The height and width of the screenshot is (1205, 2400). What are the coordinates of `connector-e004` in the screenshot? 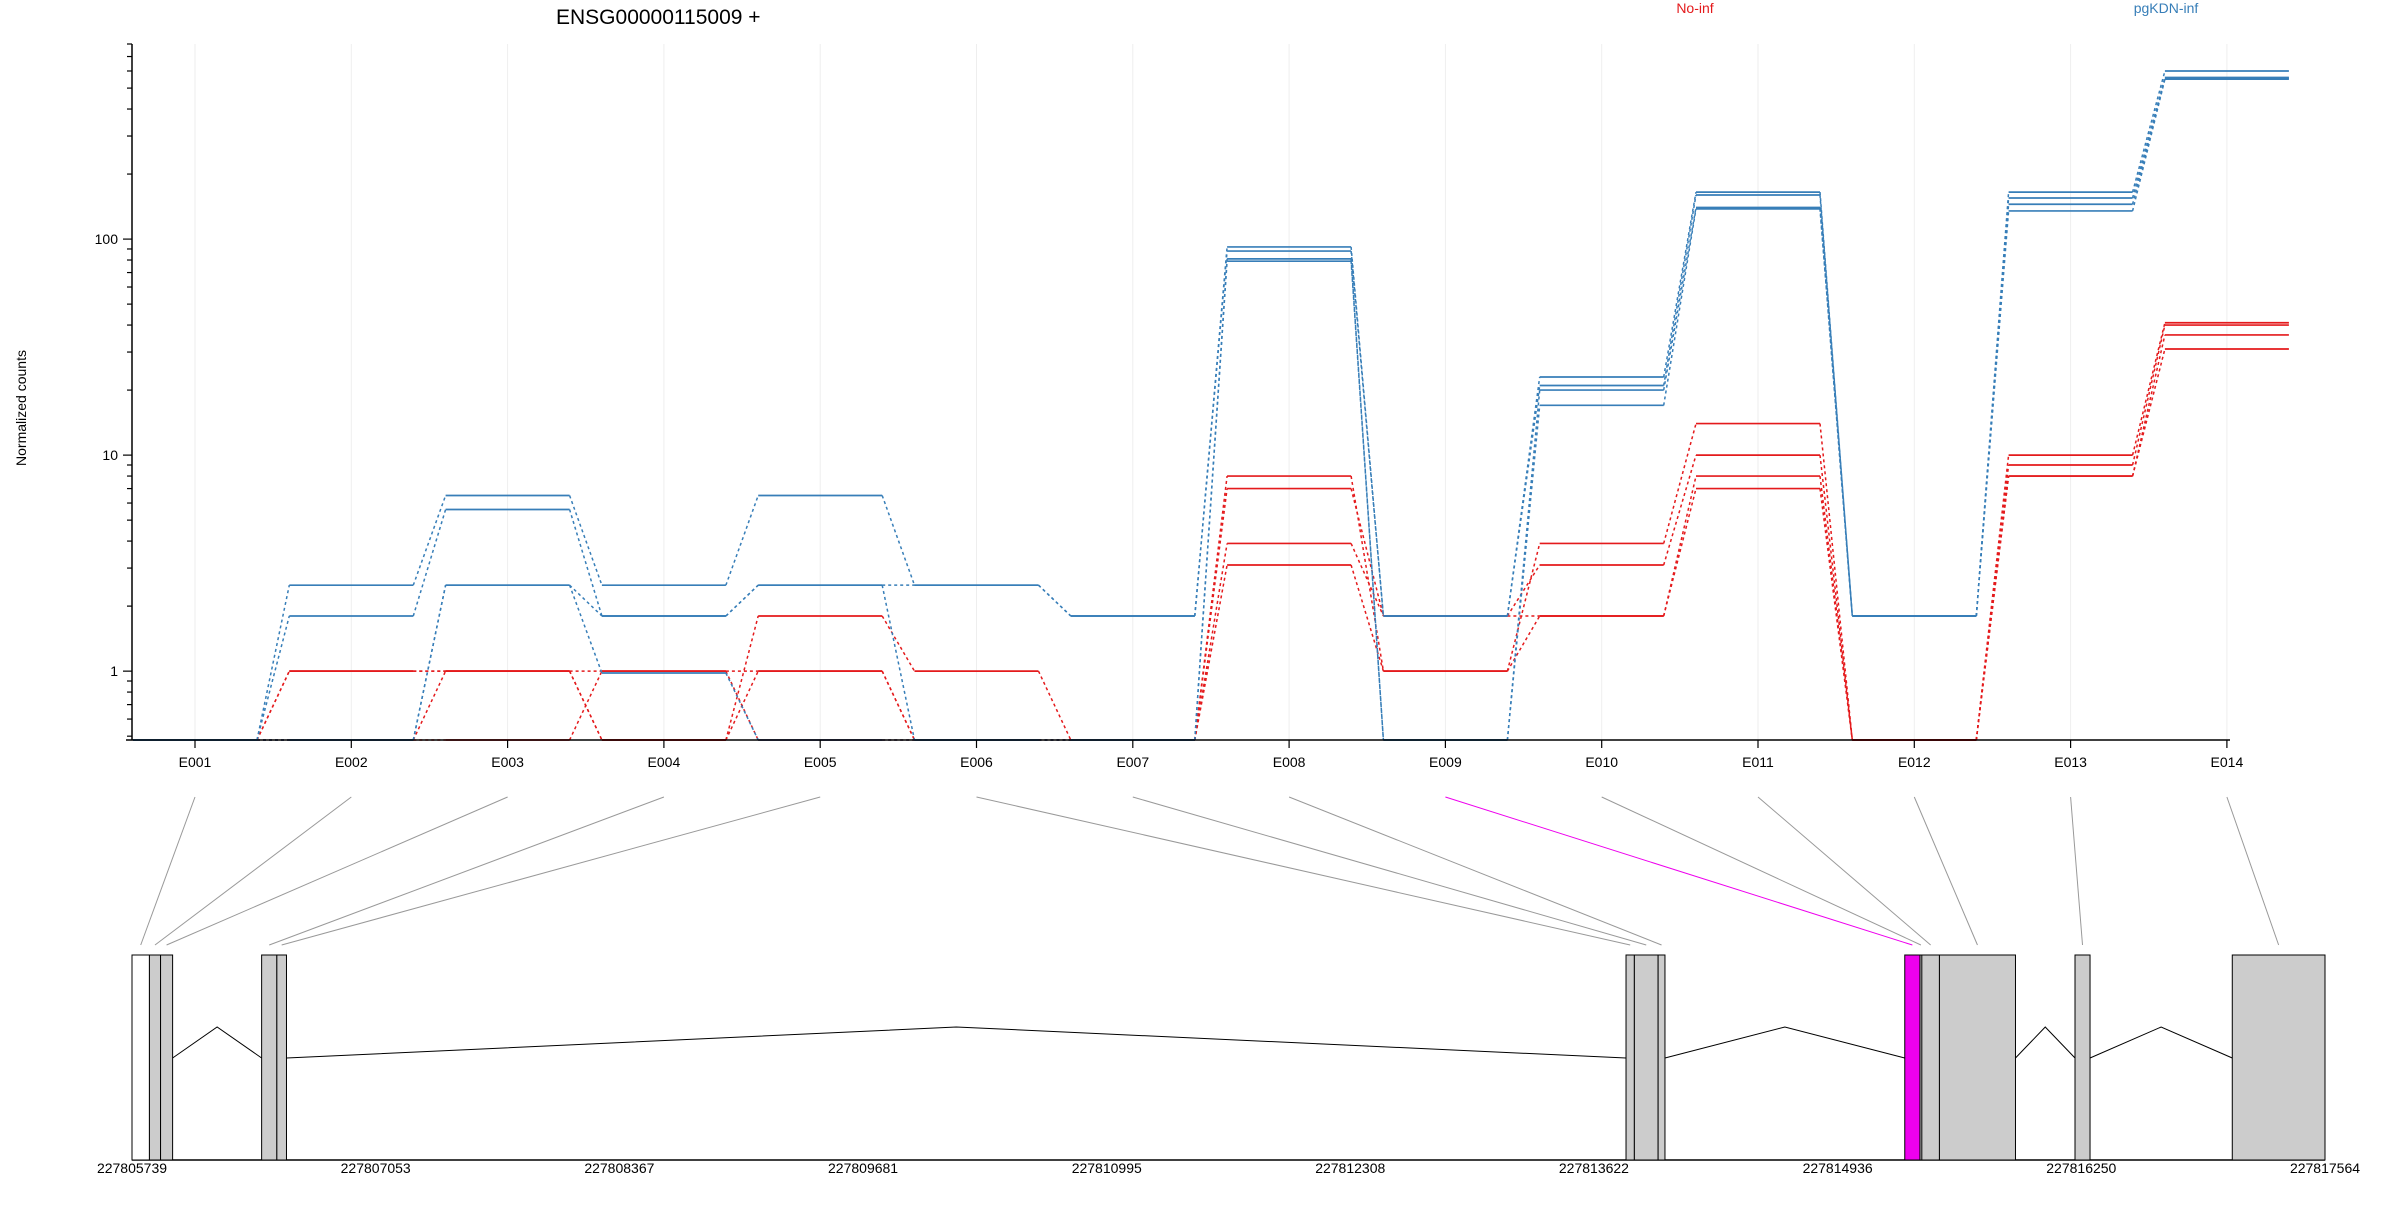 It's located at (467, 871).